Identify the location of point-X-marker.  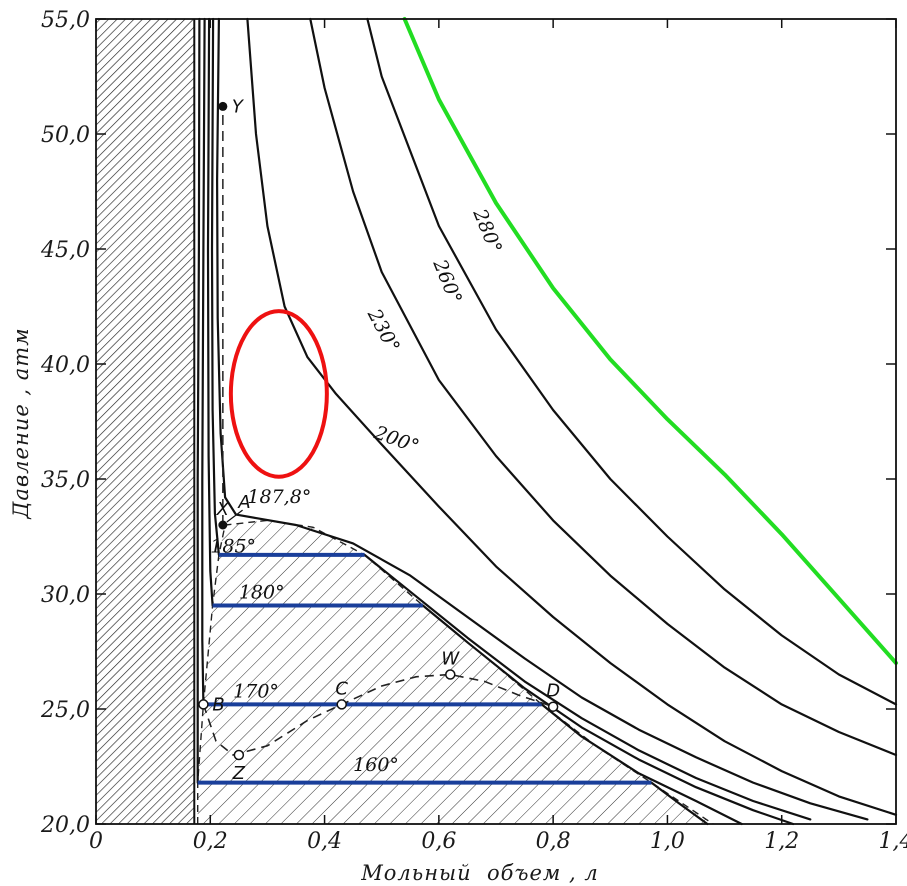
(223, 525).